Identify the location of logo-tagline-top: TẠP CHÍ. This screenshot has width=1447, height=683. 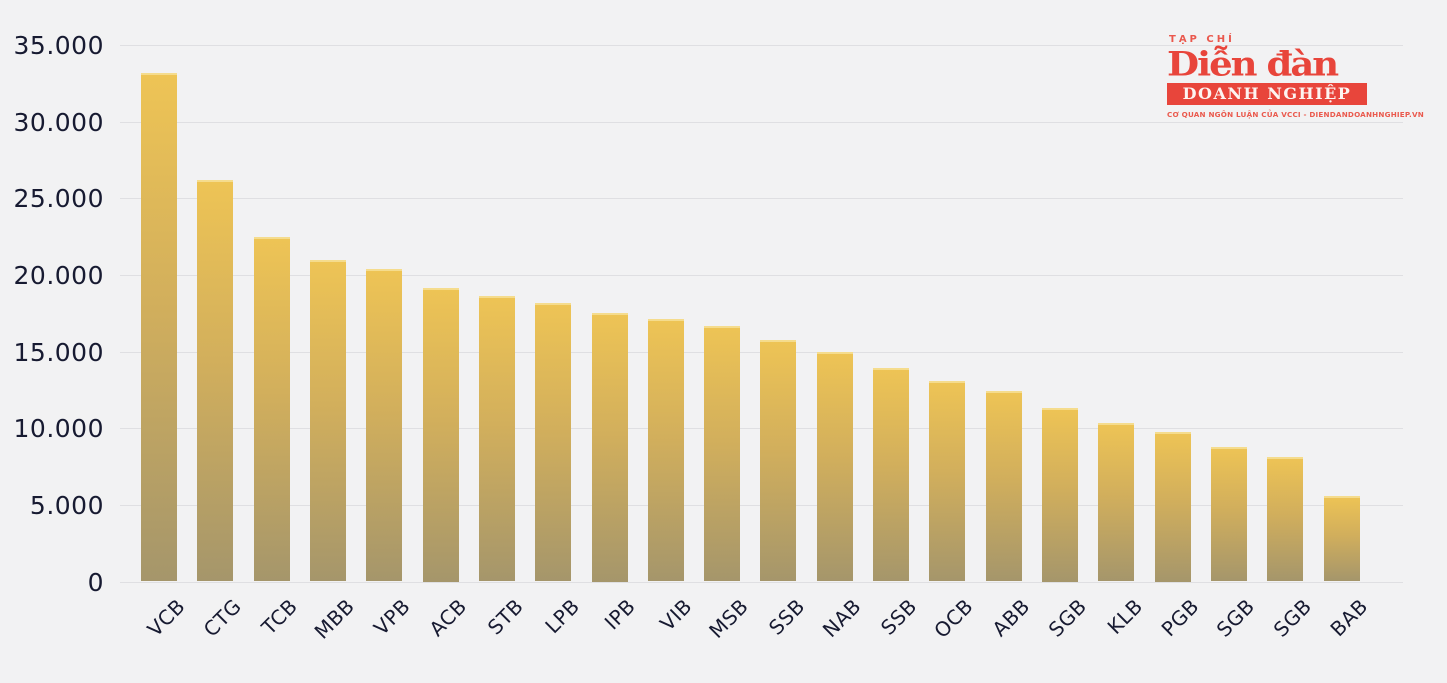
(1202, 39).